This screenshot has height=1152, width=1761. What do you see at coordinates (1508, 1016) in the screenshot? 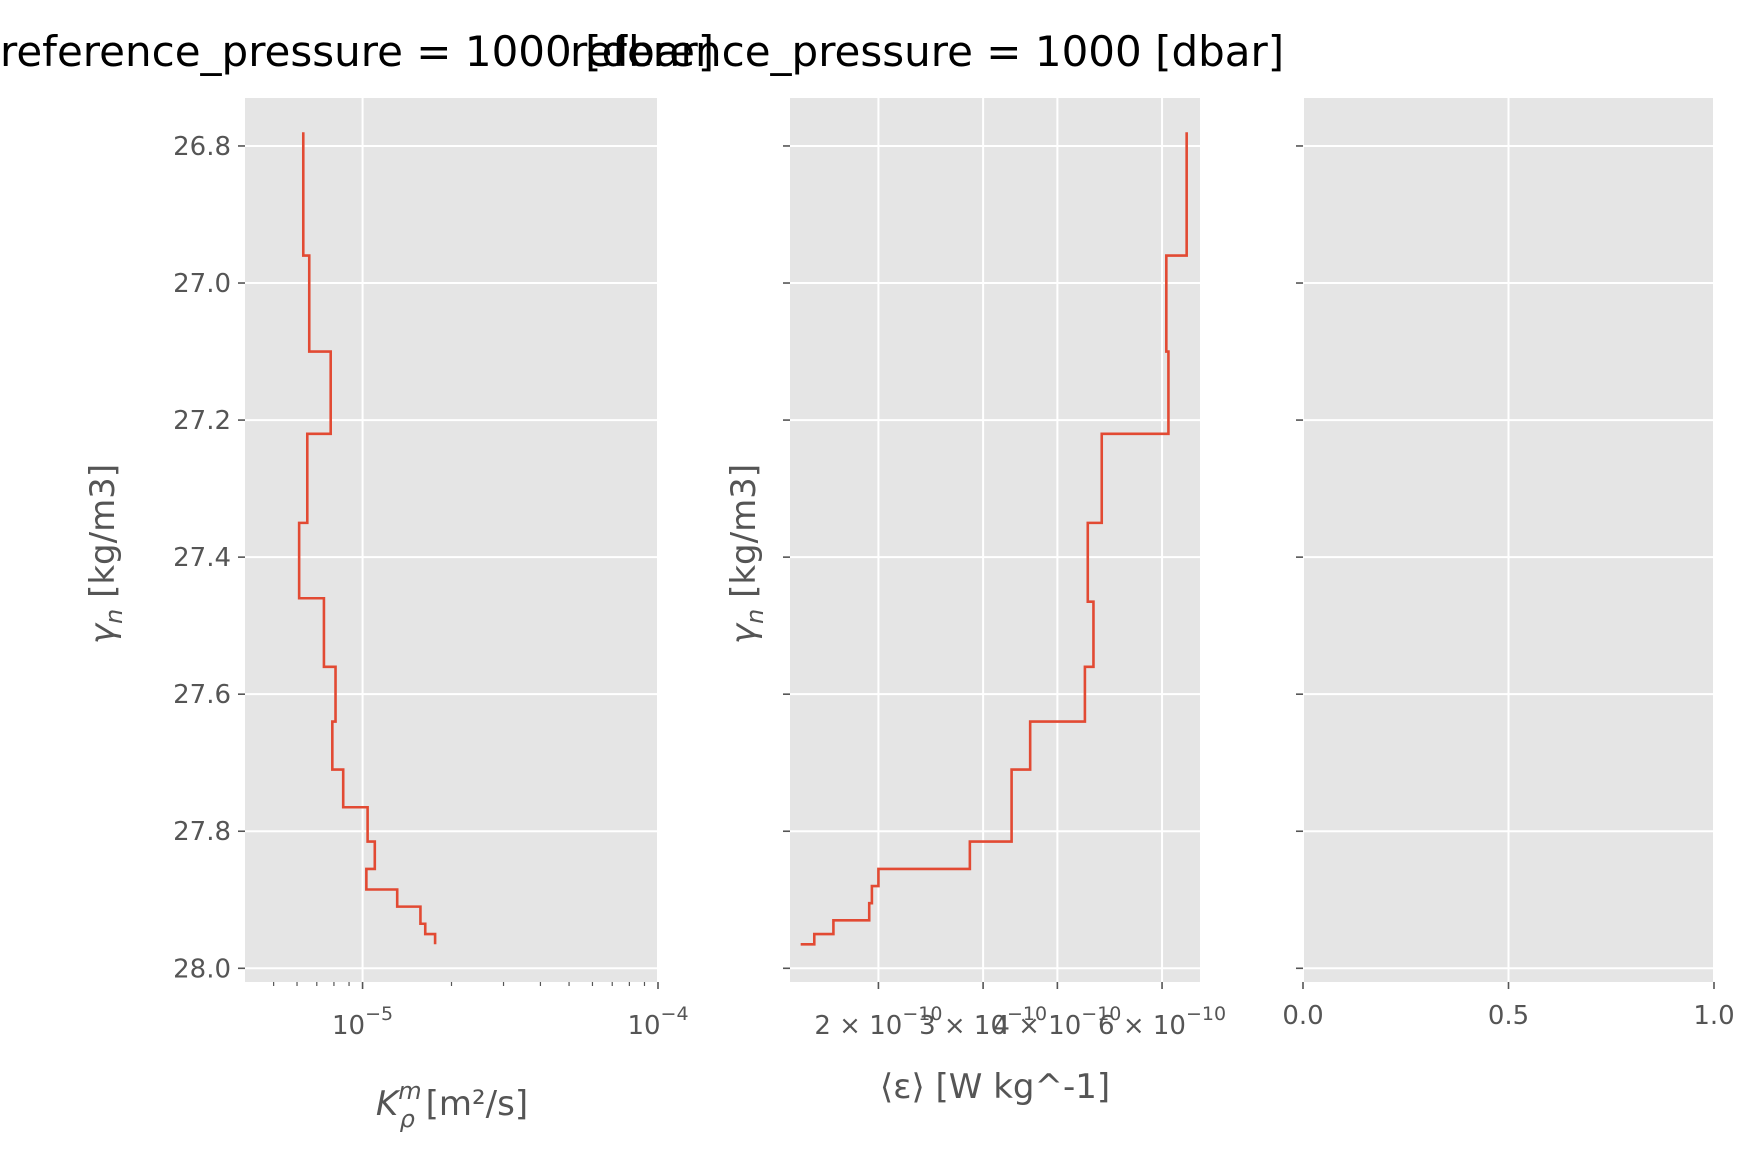
I see `x-tick-label: 0.5` at bounding box center [1508, 1016].